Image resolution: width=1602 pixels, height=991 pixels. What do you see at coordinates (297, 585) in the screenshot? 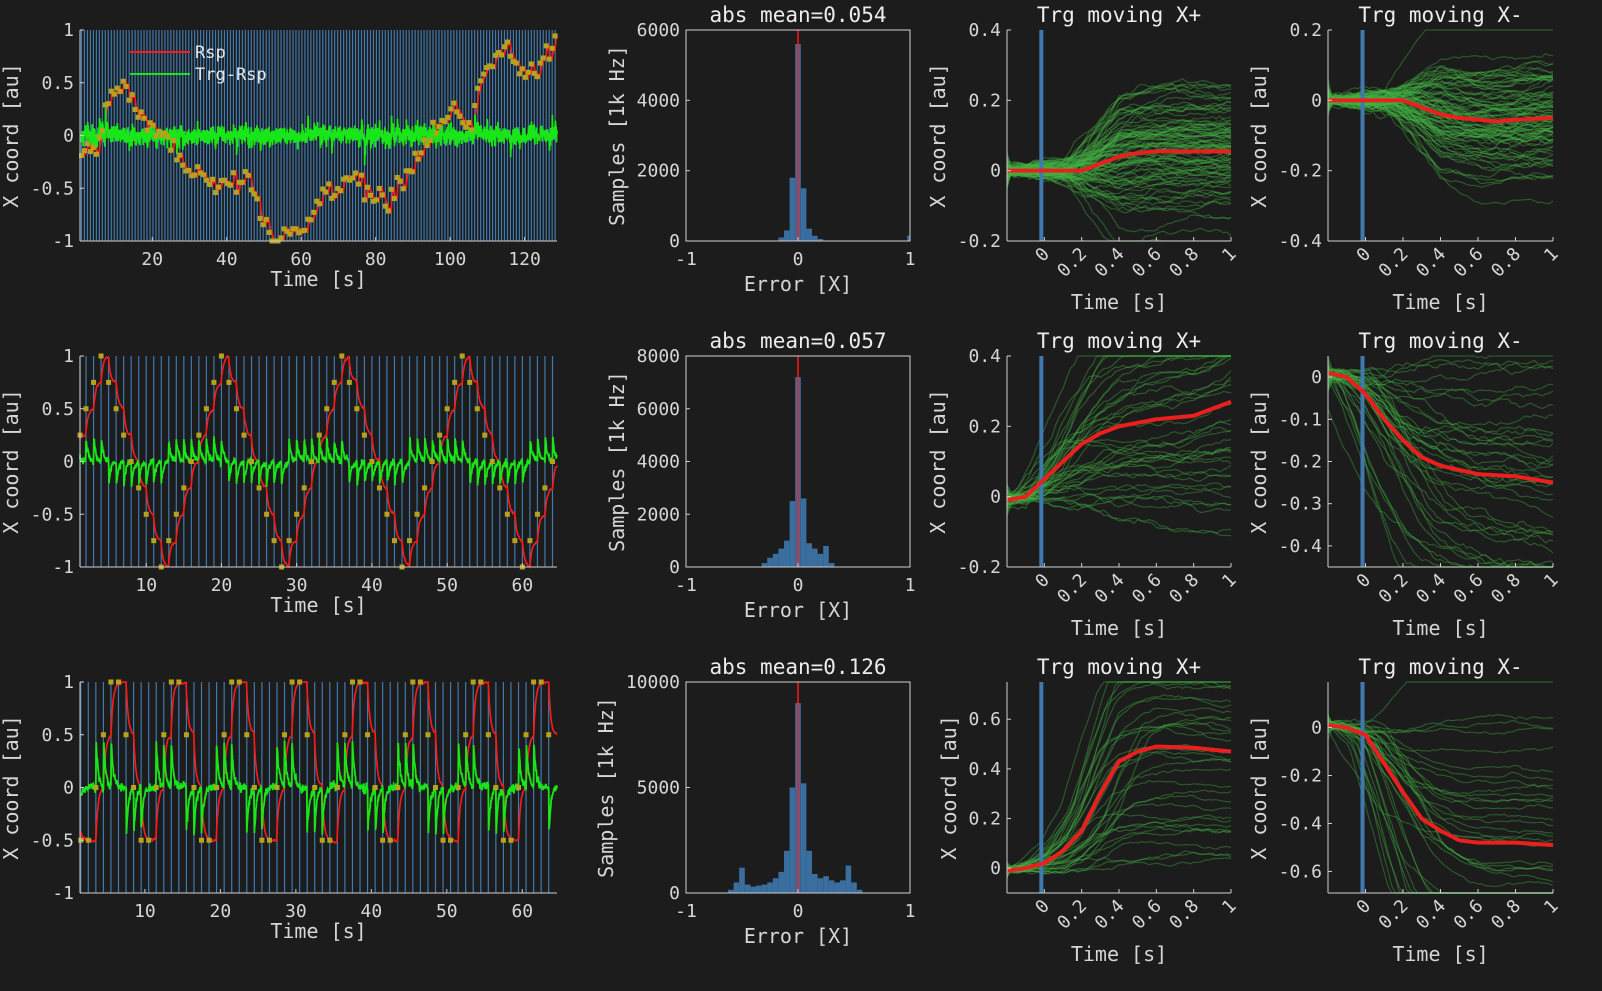
I see `x-tick-label: 30` at bounding box center [297, 585].